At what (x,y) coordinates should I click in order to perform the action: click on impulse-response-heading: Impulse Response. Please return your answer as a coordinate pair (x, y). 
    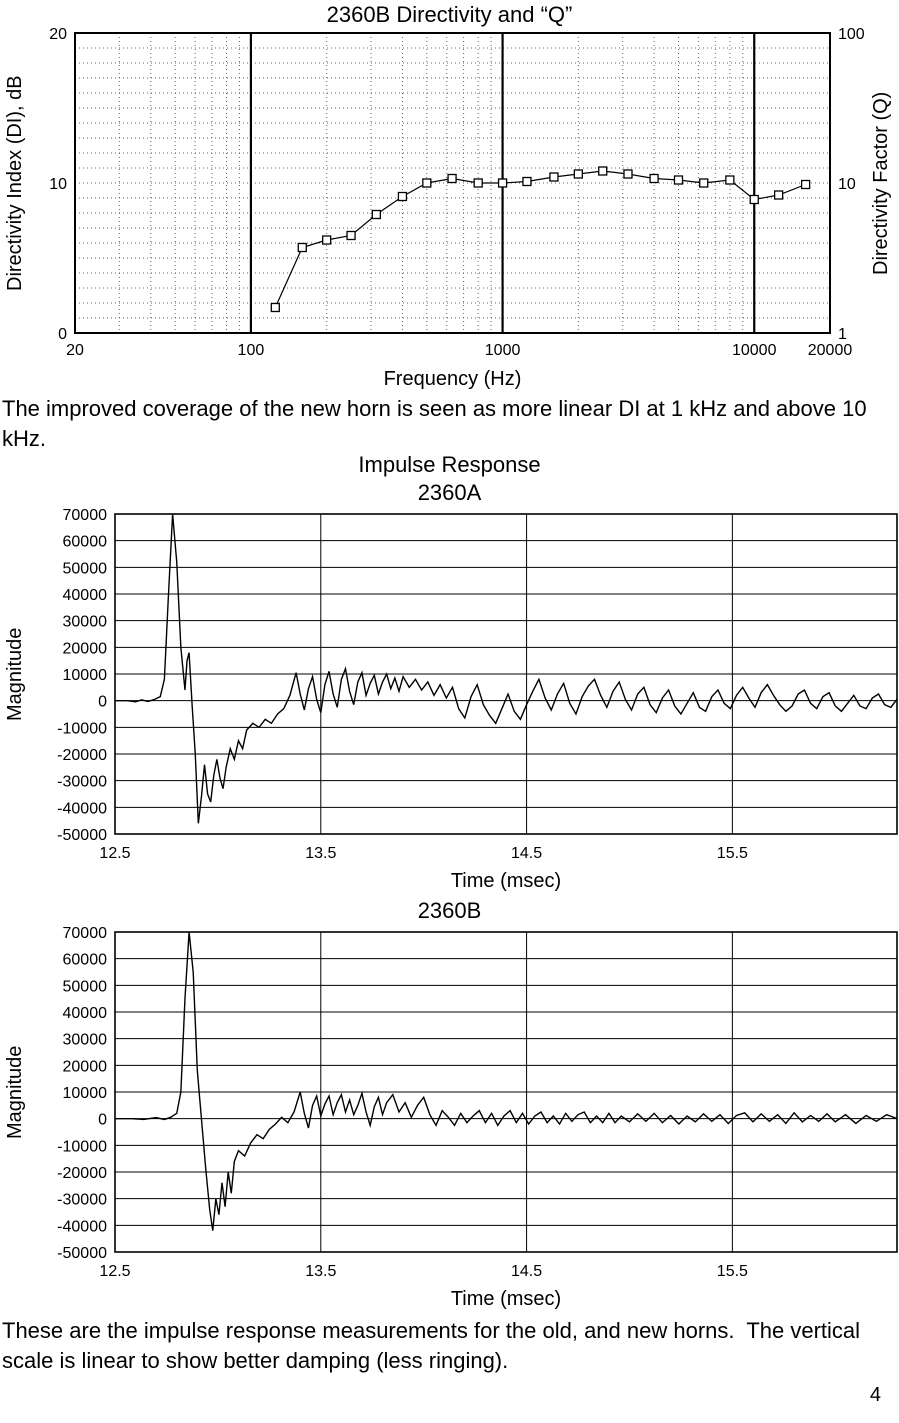
    Looking at the image, I should click on (449, 464).